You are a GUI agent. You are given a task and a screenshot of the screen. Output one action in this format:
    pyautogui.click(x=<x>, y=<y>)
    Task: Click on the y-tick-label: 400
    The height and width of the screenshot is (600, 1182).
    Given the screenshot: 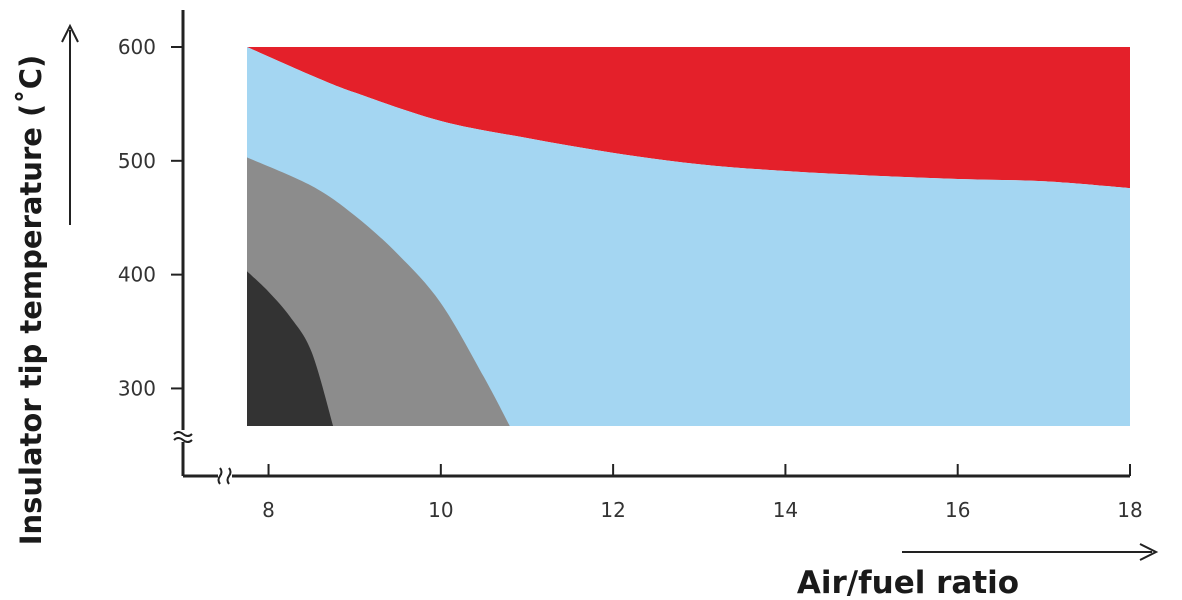 What is the action you would take?
    pyautogui.click(x=137, y=275)
    